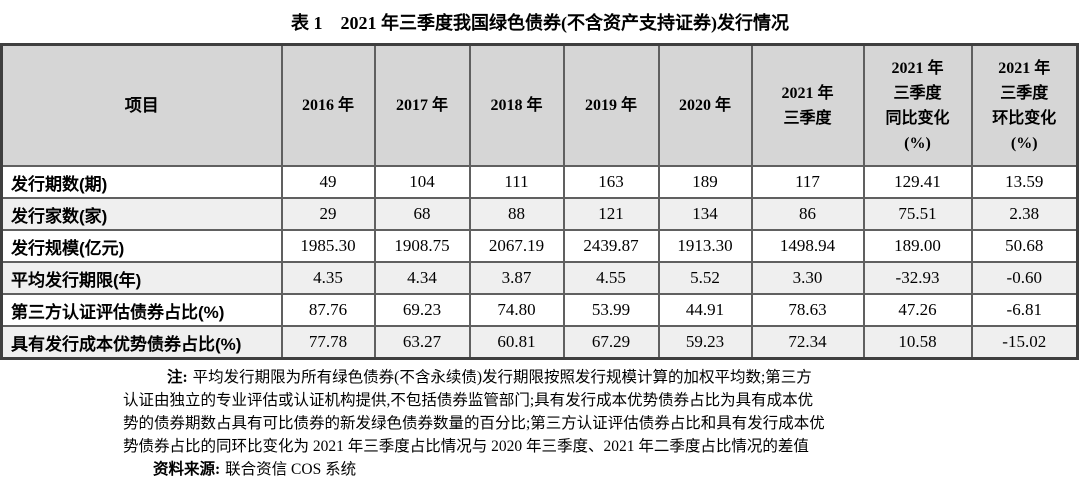 Image resolution: width=1080 pixels, height=484 pixels. I want to click on value-cell: 77.78, so click(328, 342).